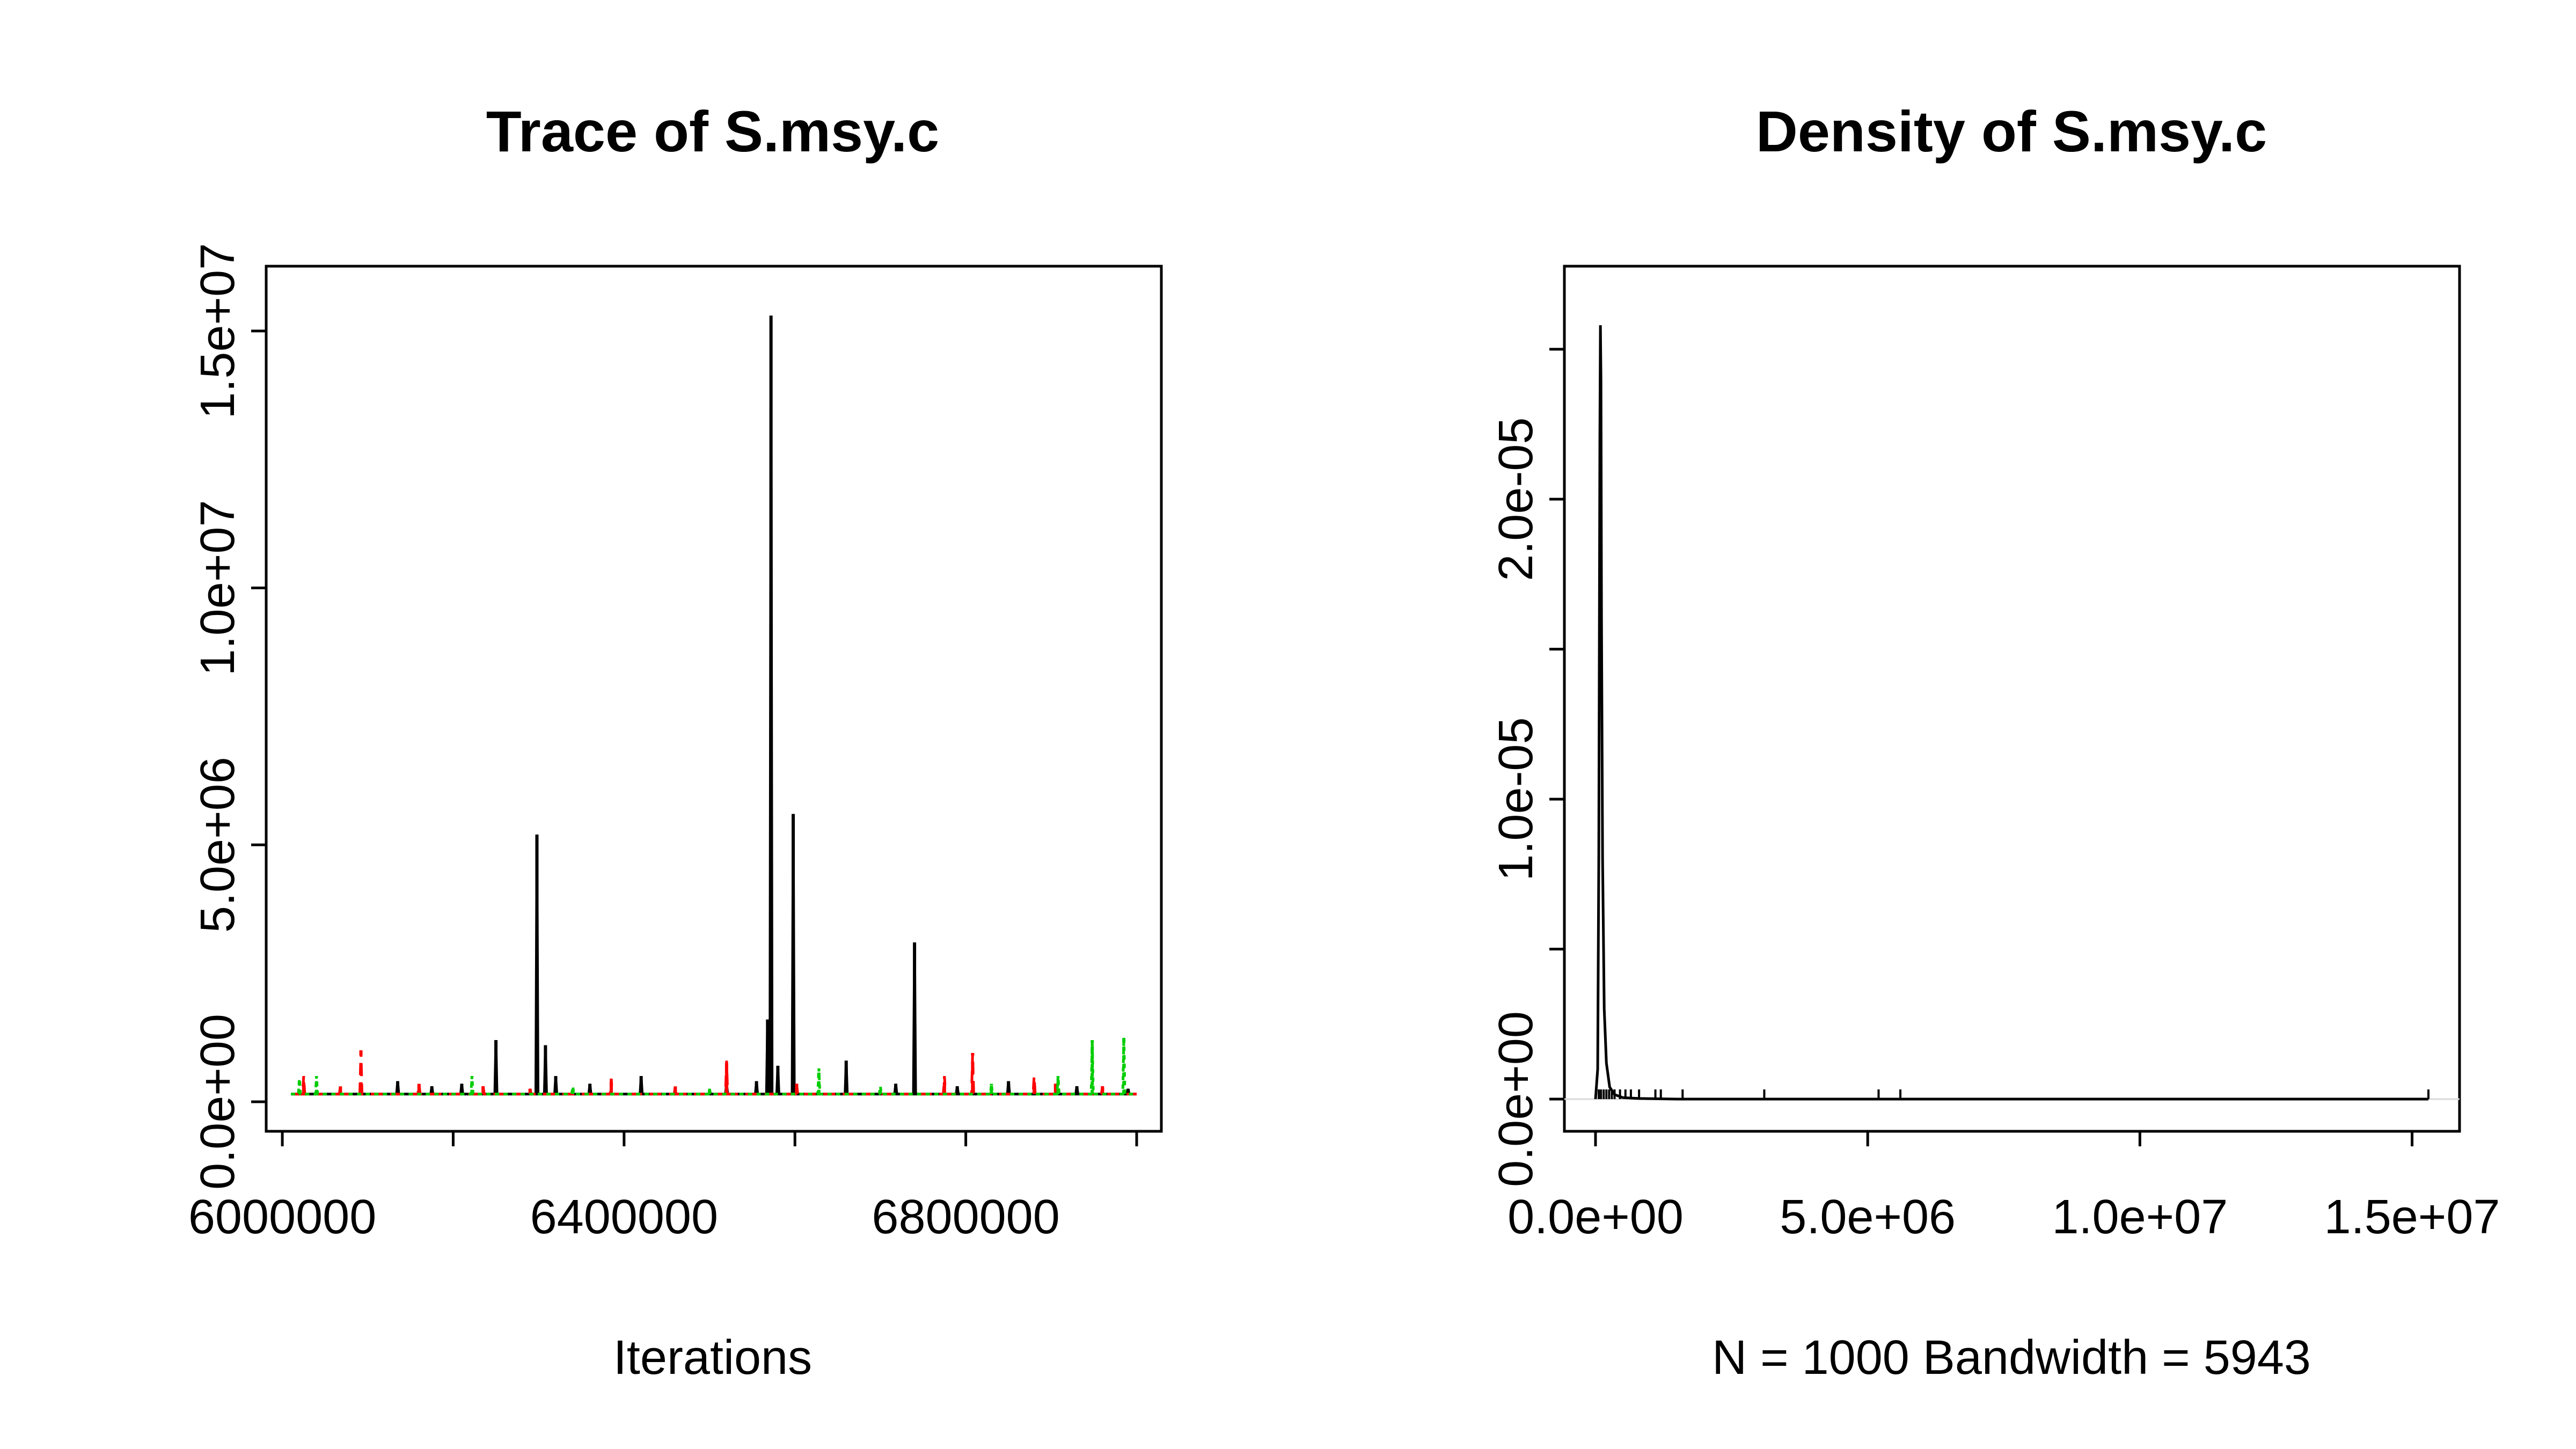 This screenshot has height=1449, width=2576. I want to click on trace-x-axis: 6000000 6400000 6800000, so click(663, 1187).